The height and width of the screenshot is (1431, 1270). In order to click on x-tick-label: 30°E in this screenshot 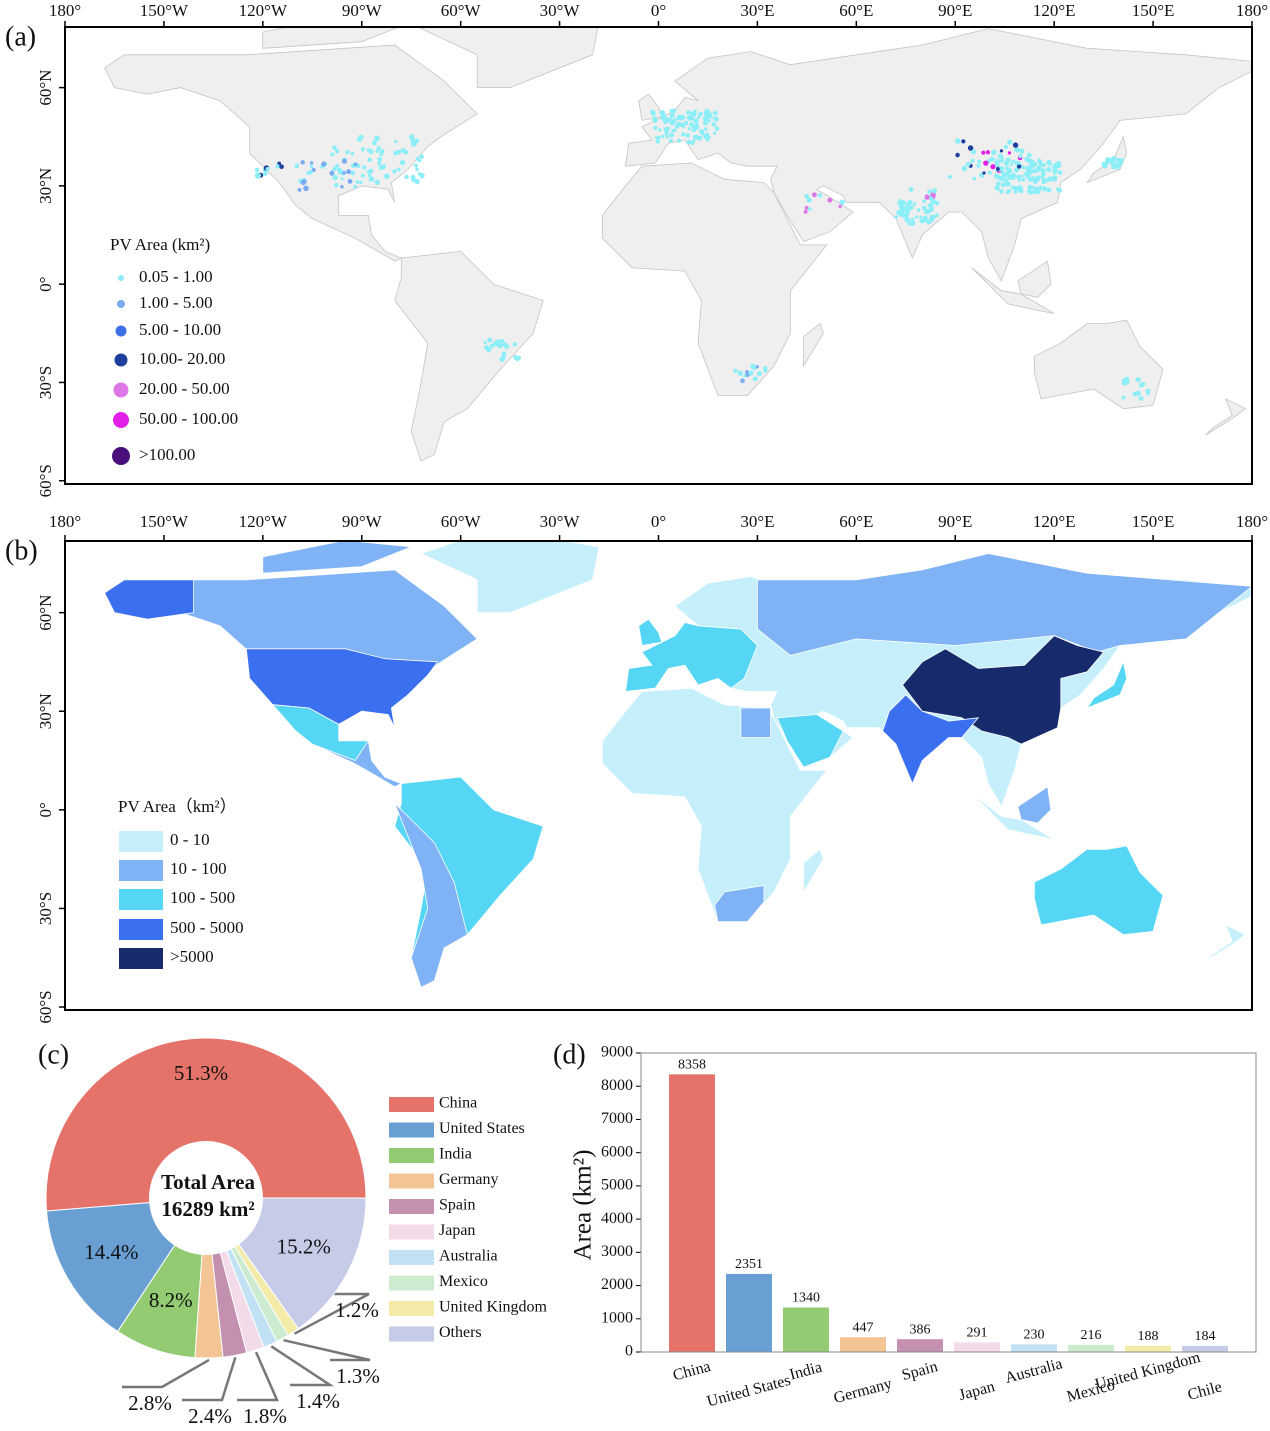, I will do `click(757, 521)`.